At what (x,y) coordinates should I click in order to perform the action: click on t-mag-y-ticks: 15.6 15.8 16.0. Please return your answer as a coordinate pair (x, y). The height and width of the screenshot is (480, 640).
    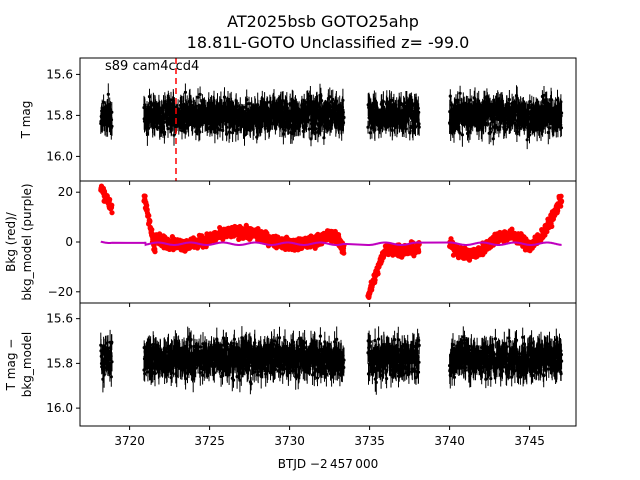
    Looking at the image, I should click on (63, 115).